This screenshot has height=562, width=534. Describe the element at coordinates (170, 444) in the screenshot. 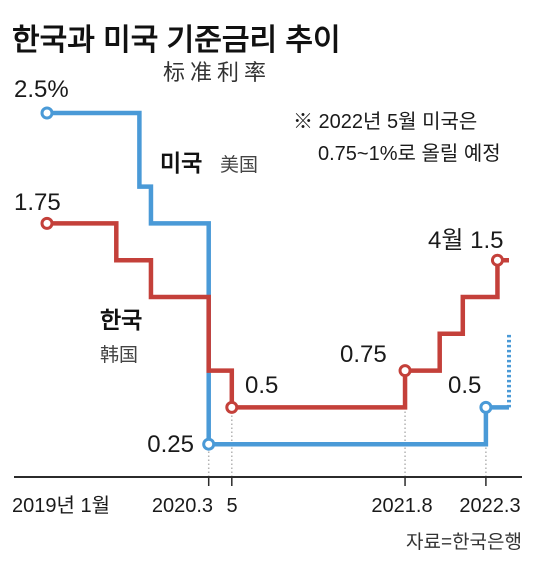

I see `us-label-2020-03: 0.25` at that location.